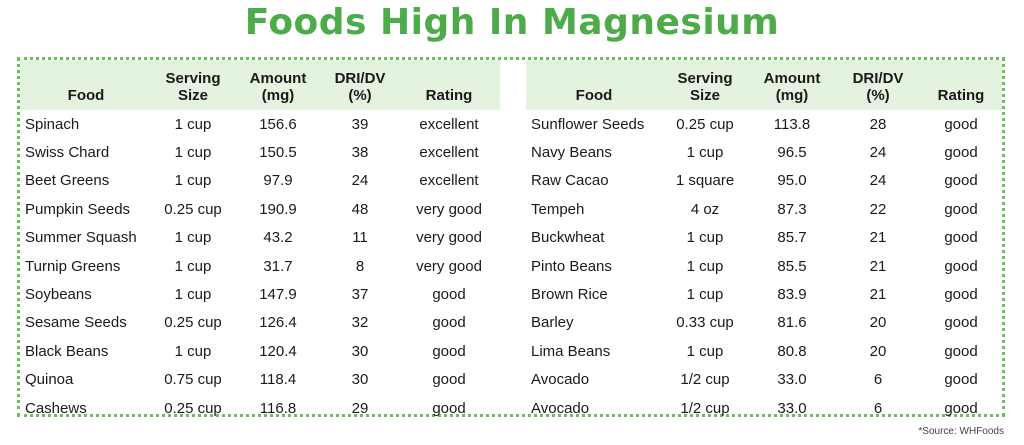 The width and height of the screenshot is (1024, 445). Describe the element at coordinates (56, 408) in the screenshot. I see `food-cell: Cashews` at that location.